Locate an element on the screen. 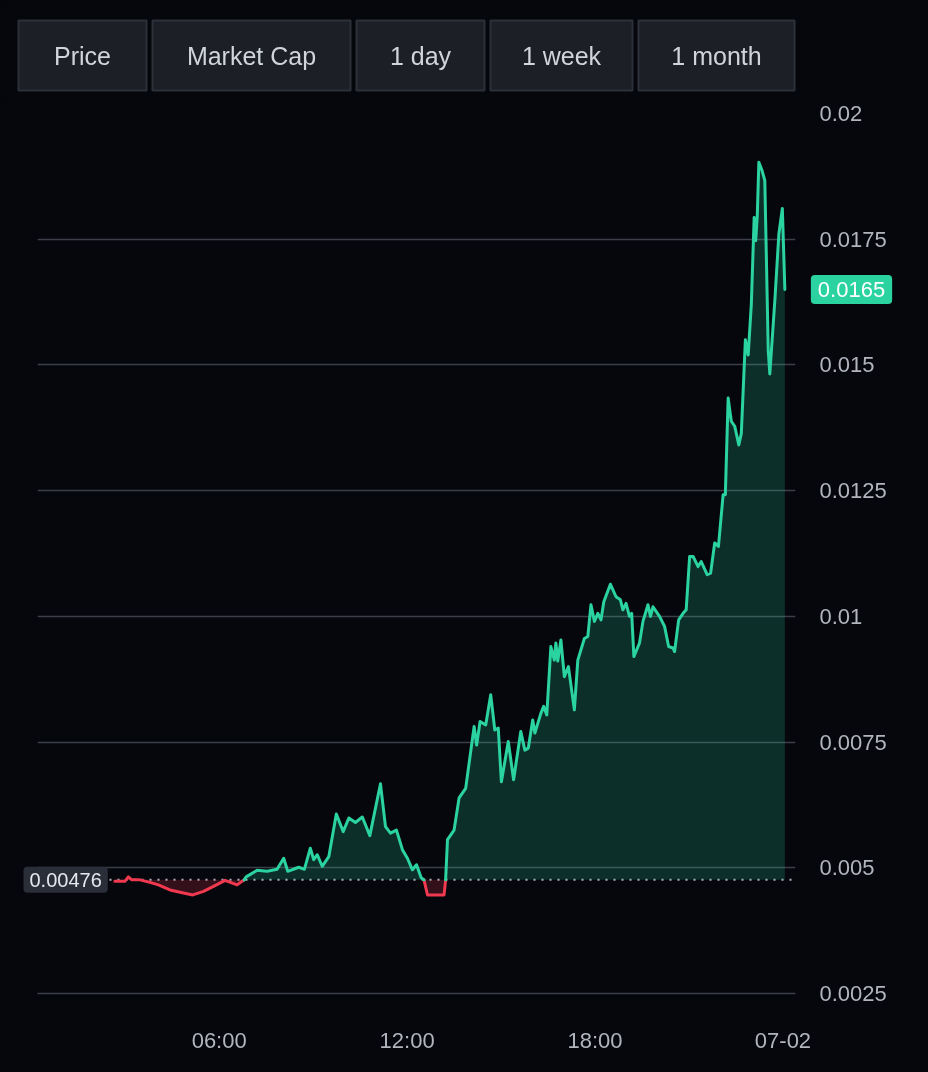 This screenshot has width=928, height=1072. y-tick-label: 0.02 is located at coordinates (841, 113).